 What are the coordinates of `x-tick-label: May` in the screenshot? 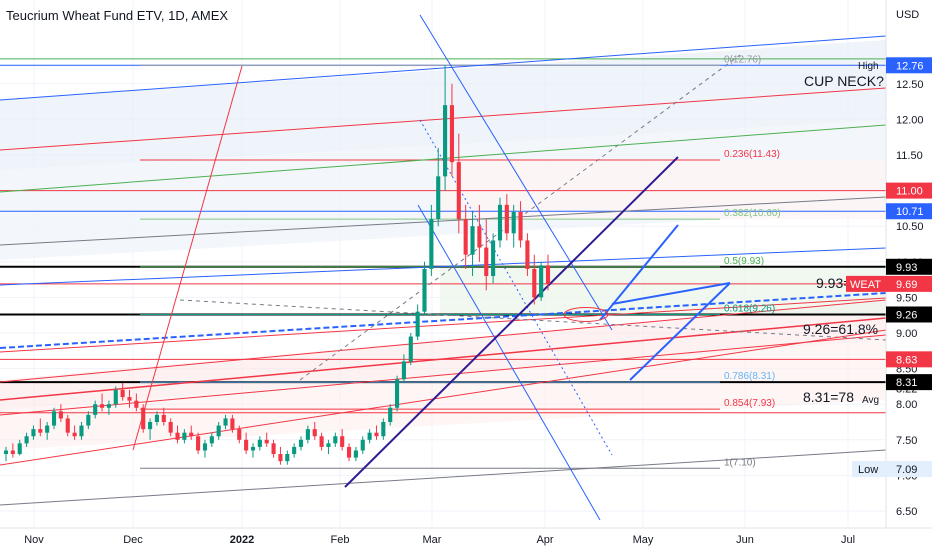 It's located at (643, 540).